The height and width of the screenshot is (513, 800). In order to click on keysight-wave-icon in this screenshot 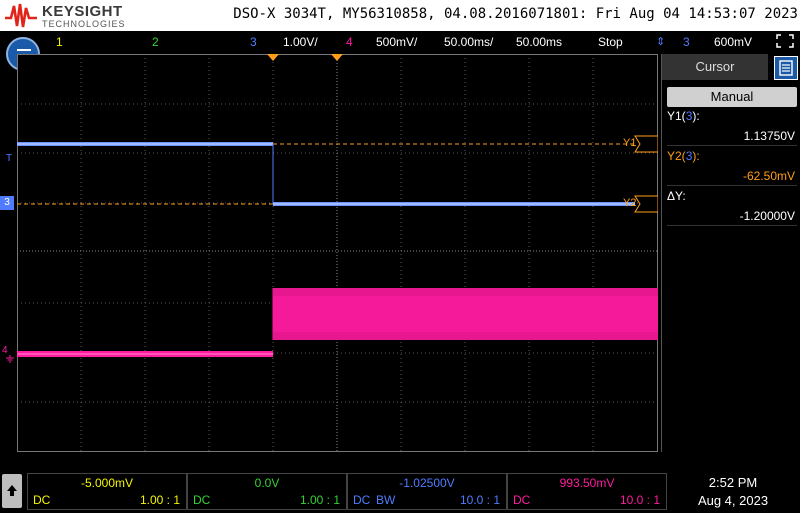, I will do `click(21, 15)`.